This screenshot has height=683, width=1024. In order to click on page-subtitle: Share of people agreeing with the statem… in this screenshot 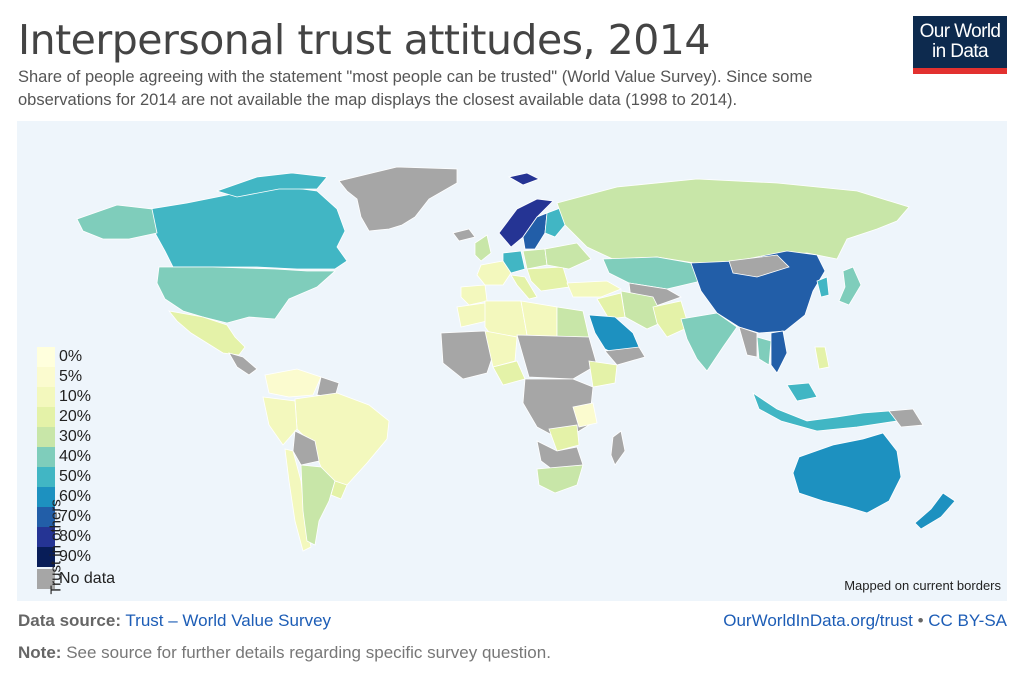, I will do `click(415, 88)`.